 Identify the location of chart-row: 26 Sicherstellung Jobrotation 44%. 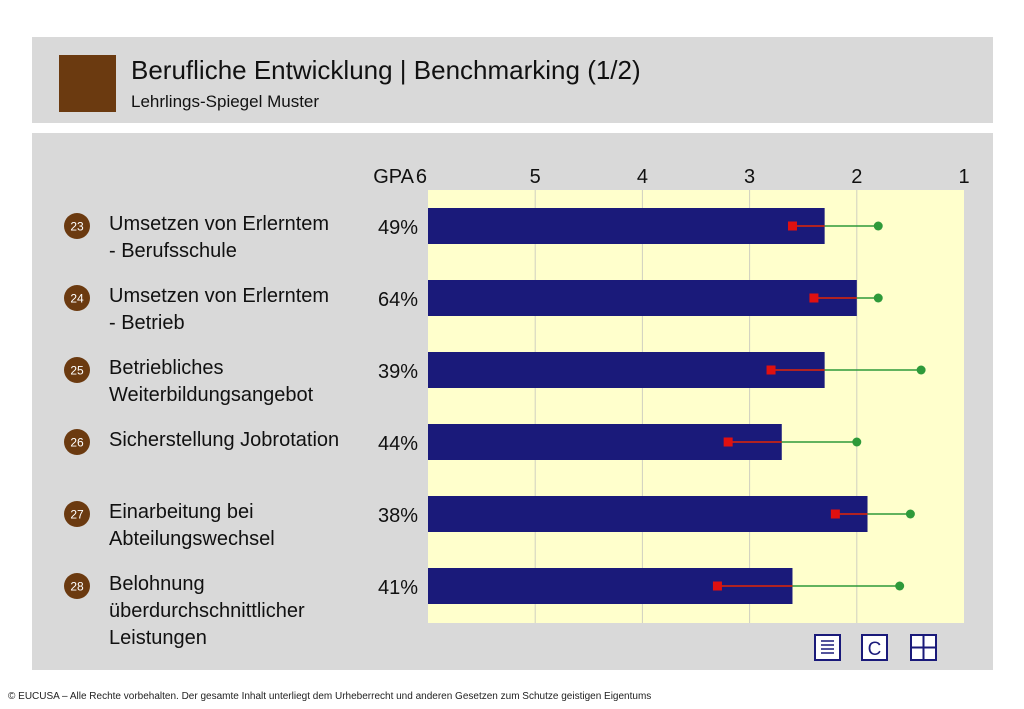
(463, 442).